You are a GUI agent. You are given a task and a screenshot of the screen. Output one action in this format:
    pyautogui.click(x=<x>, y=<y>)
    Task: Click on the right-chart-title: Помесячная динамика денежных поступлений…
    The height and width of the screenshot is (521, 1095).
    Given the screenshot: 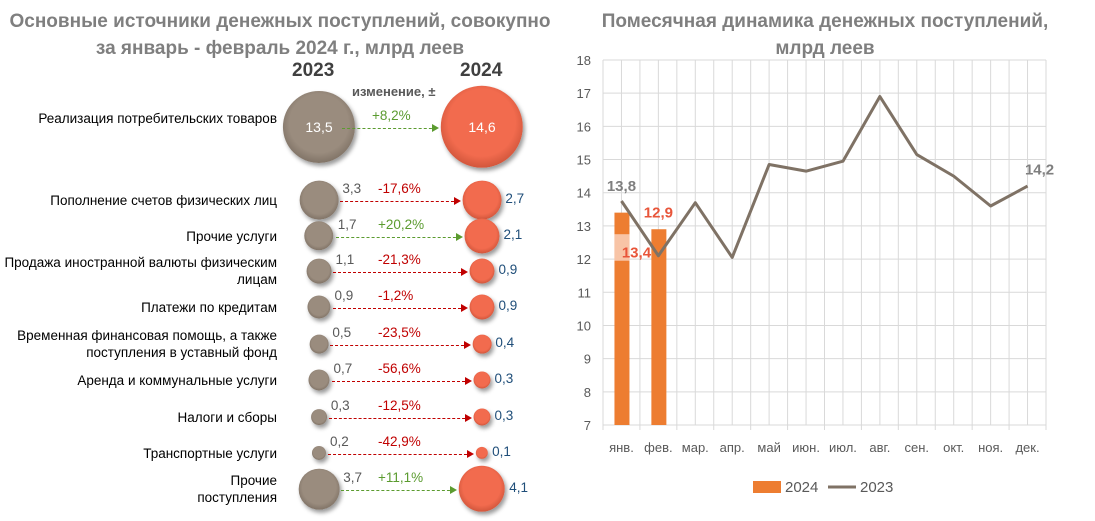 What is the action you would take?
    pyautogui.click(x=825, y=35)
    